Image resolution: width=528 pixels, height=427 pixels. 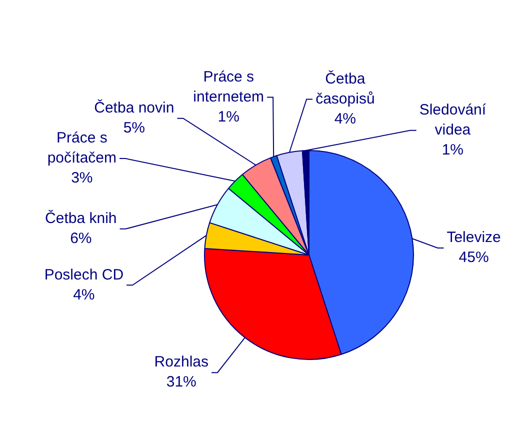 I want to click on slice-label: Práce s počítačem, so click(x=82, y=148).